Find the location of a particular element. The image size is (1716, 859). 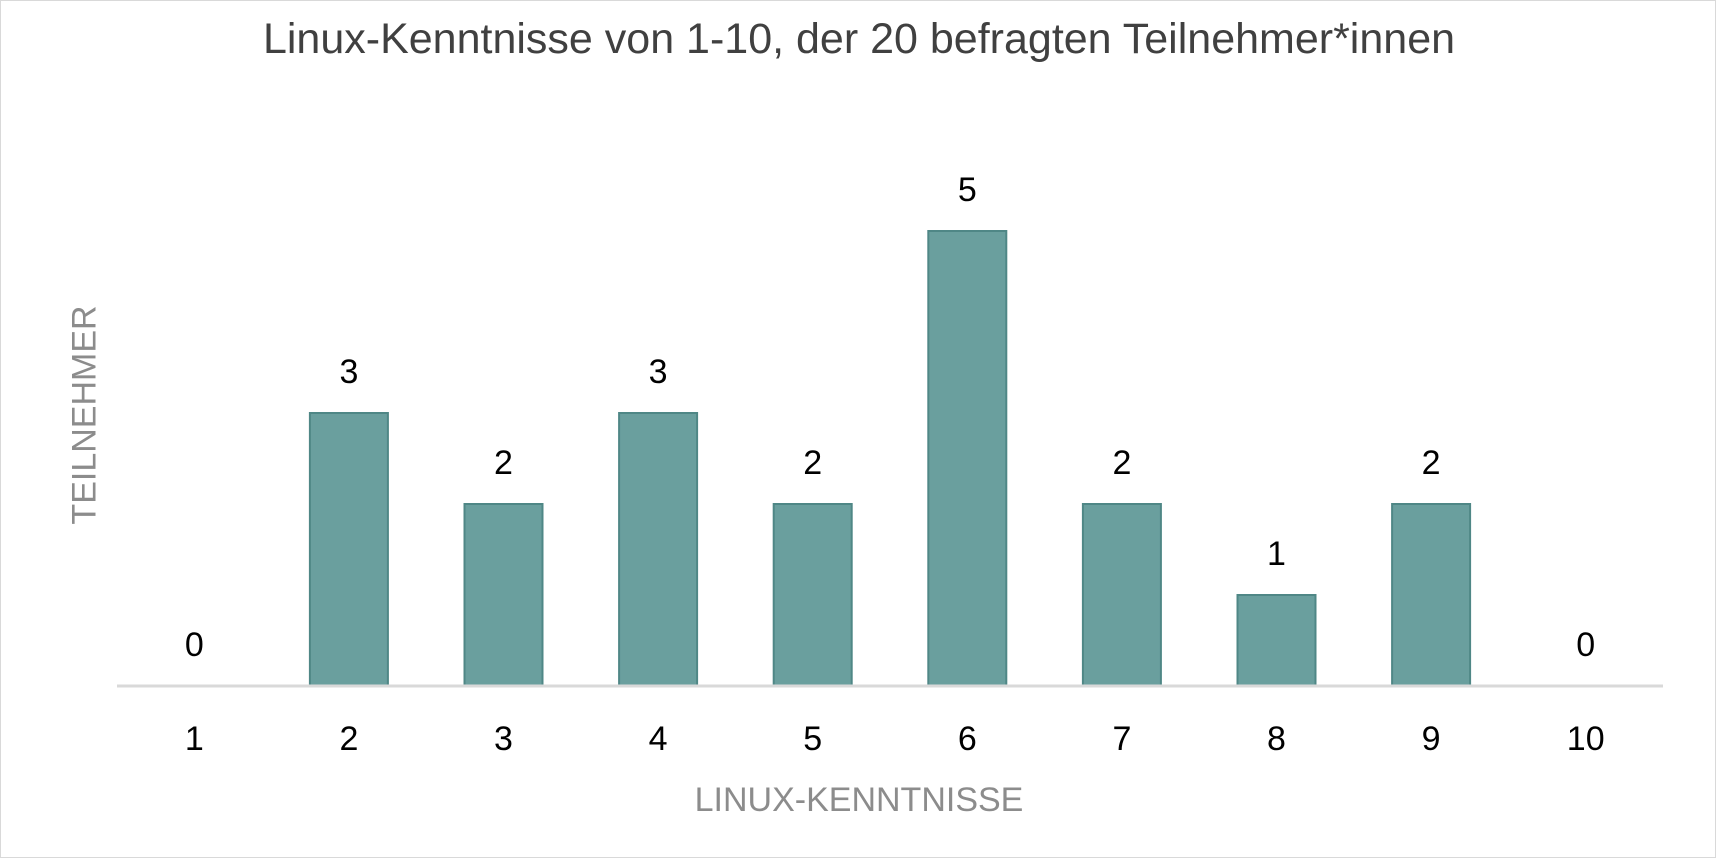

data-label-5: 2 is located at coordinates (812, 463).